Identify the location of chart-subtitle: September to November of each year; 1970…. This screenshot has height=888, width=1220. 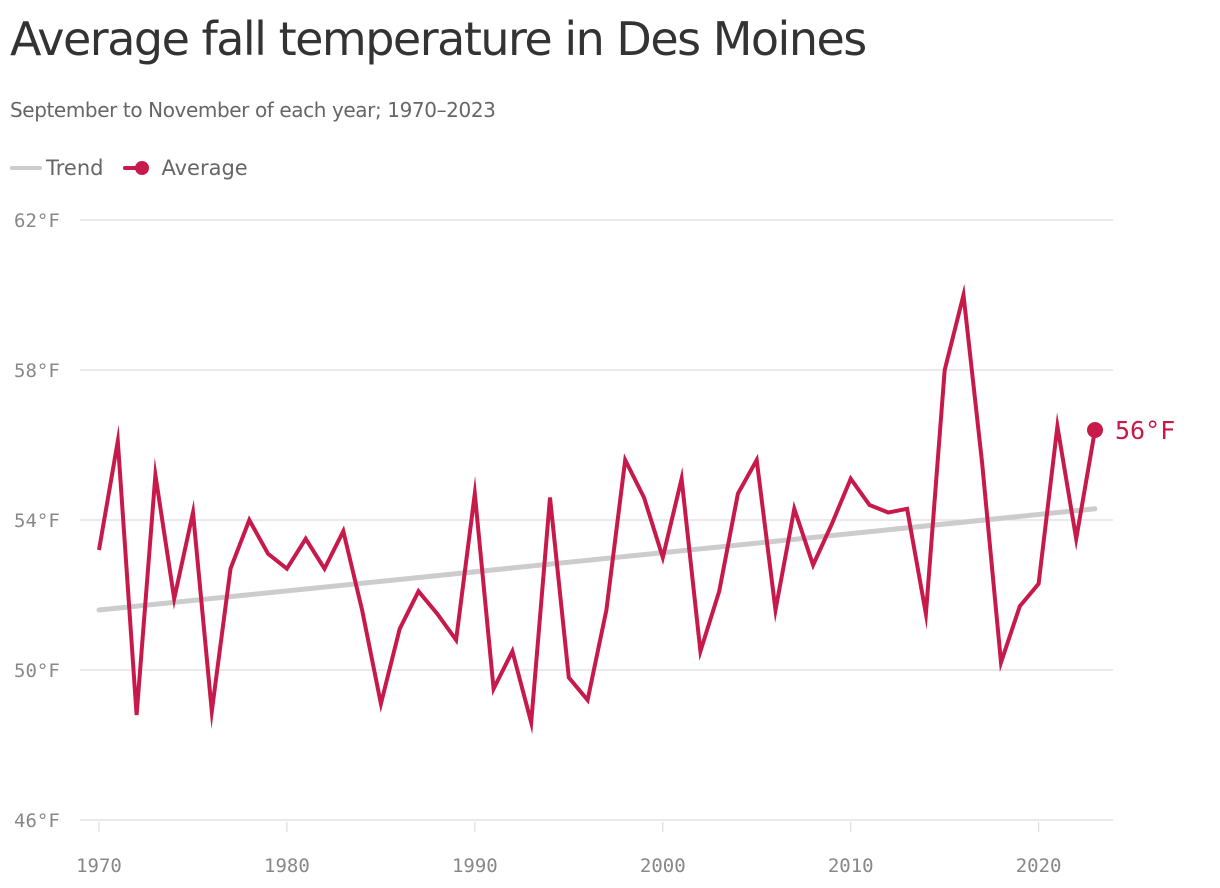
(253, 110).